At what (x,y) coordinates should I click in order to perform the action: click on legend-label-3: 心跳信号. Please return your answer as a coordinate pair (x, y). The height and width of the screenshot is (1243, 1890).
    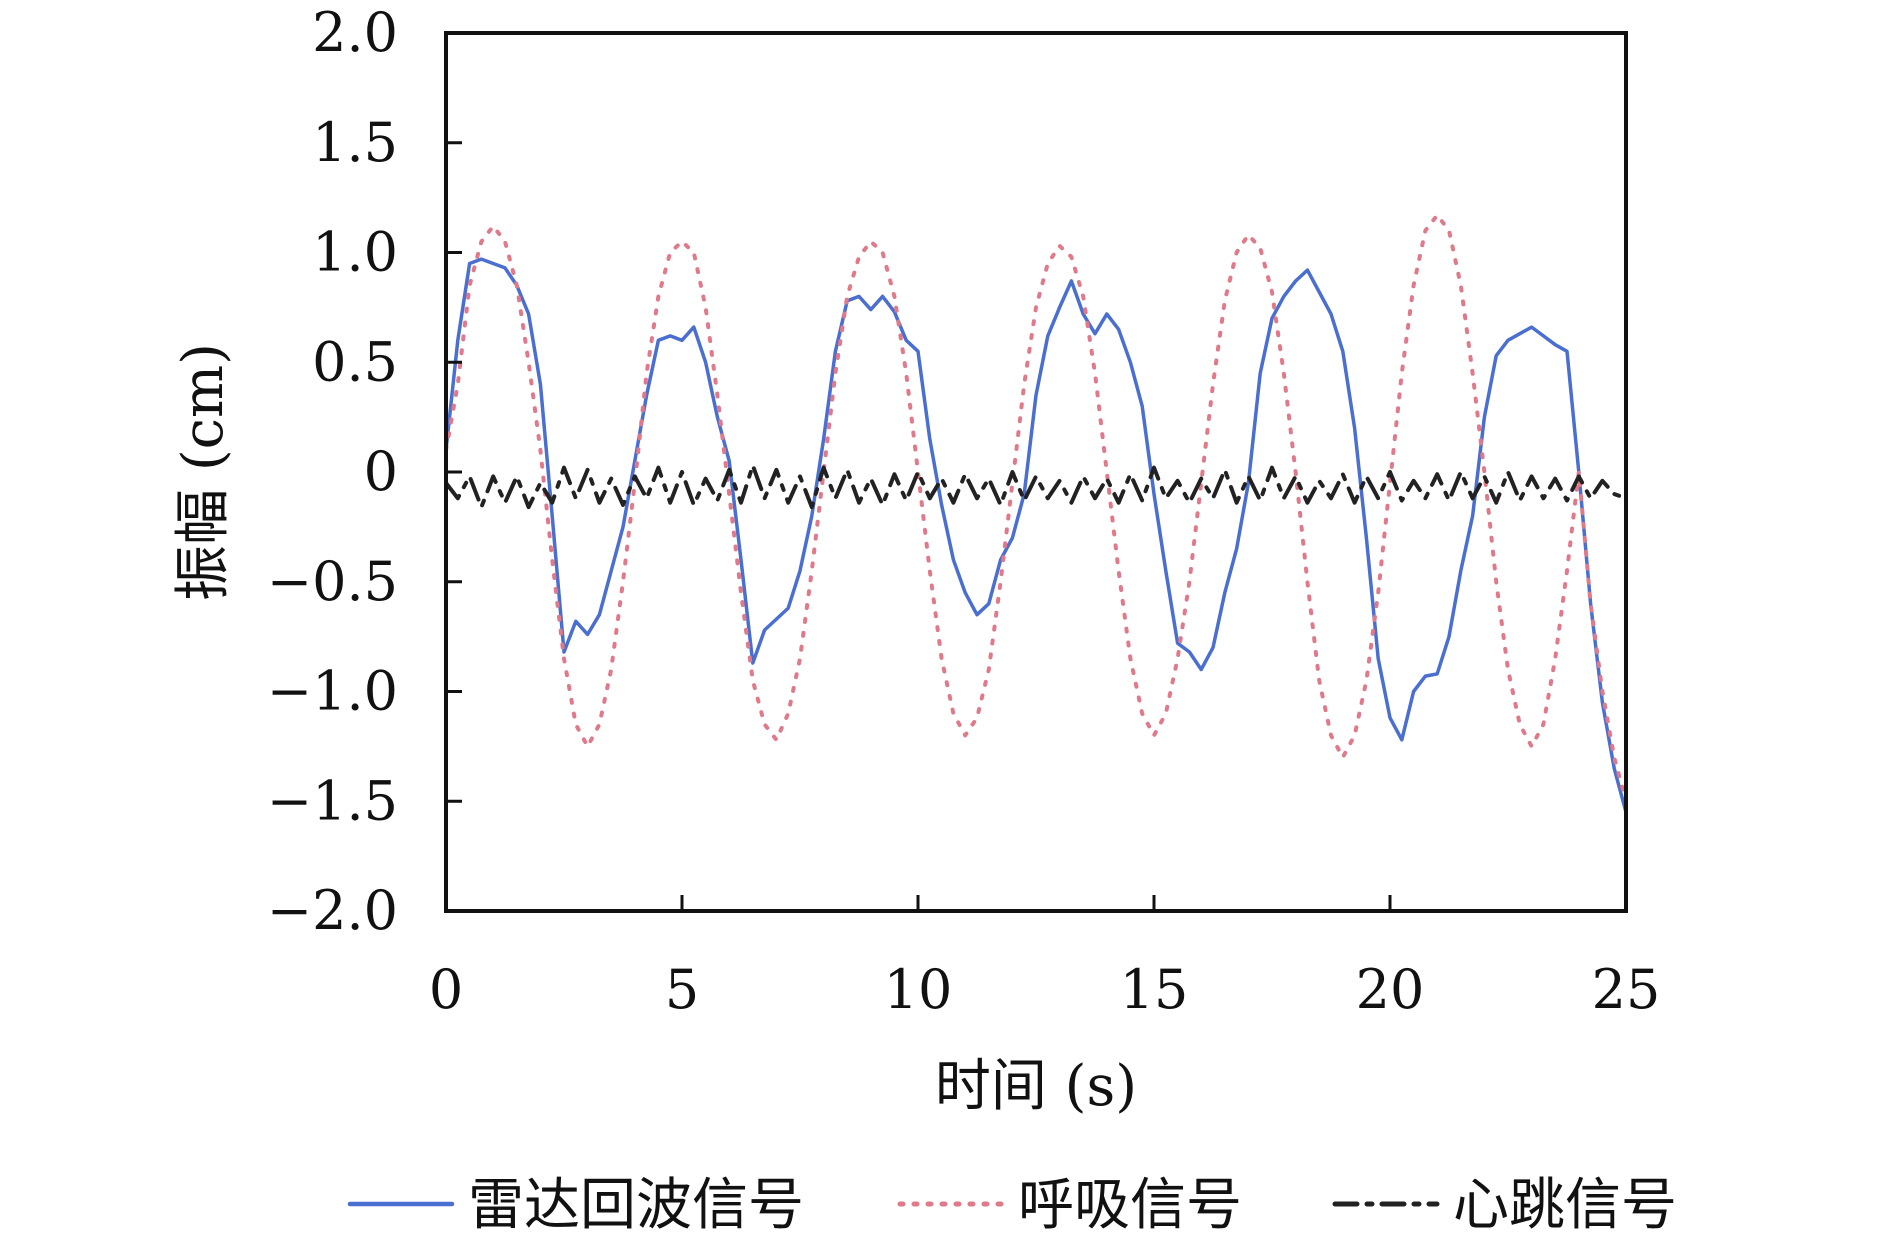
    Looking at the image, I should click on (1565, 1205).